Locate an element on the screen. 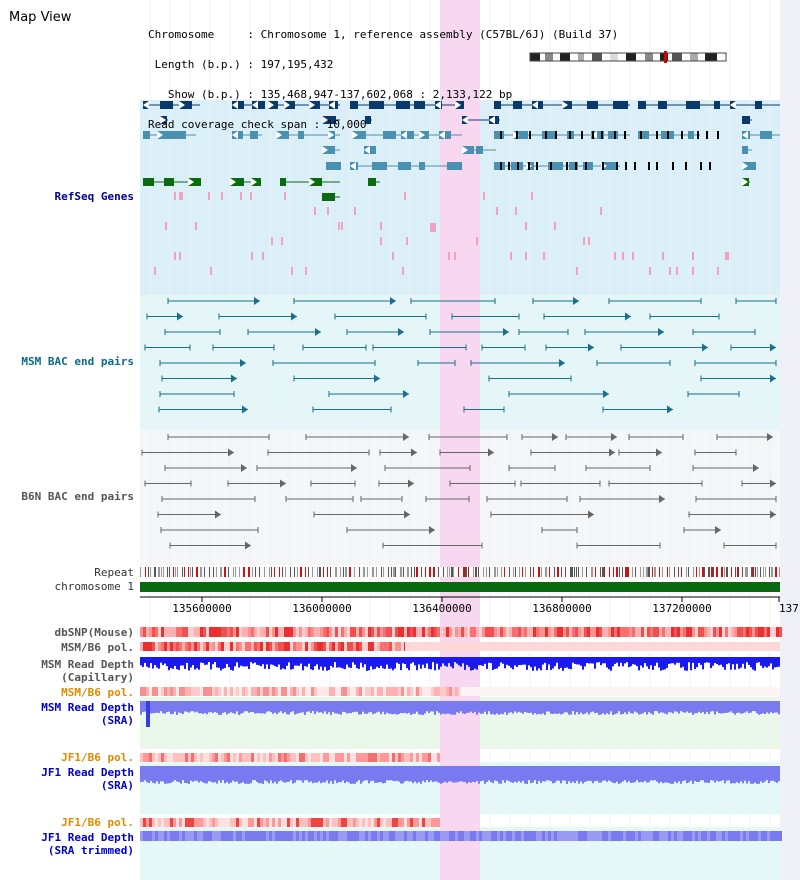  gene-exon-mark is located at coordinates (570, 135).